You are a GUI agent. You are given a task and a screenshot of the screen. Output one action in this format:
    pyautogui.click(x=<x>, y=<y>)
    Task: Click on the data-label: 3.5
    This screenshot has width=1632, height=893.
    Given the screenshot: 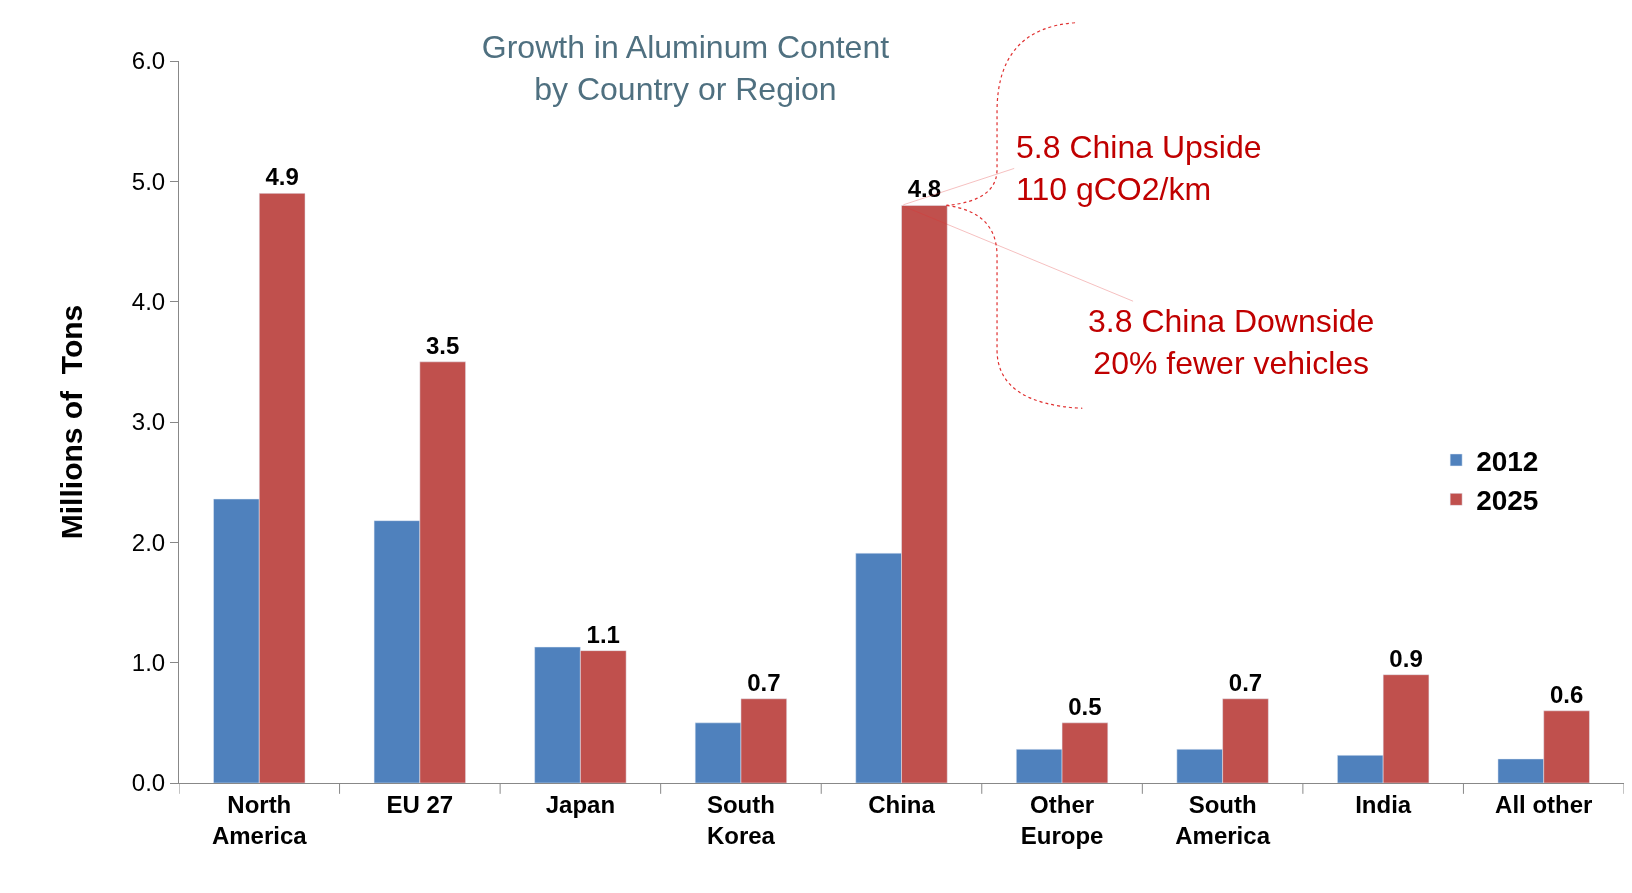 What is the action you would take?
    pyautogui.click(x=443, y=345)
    